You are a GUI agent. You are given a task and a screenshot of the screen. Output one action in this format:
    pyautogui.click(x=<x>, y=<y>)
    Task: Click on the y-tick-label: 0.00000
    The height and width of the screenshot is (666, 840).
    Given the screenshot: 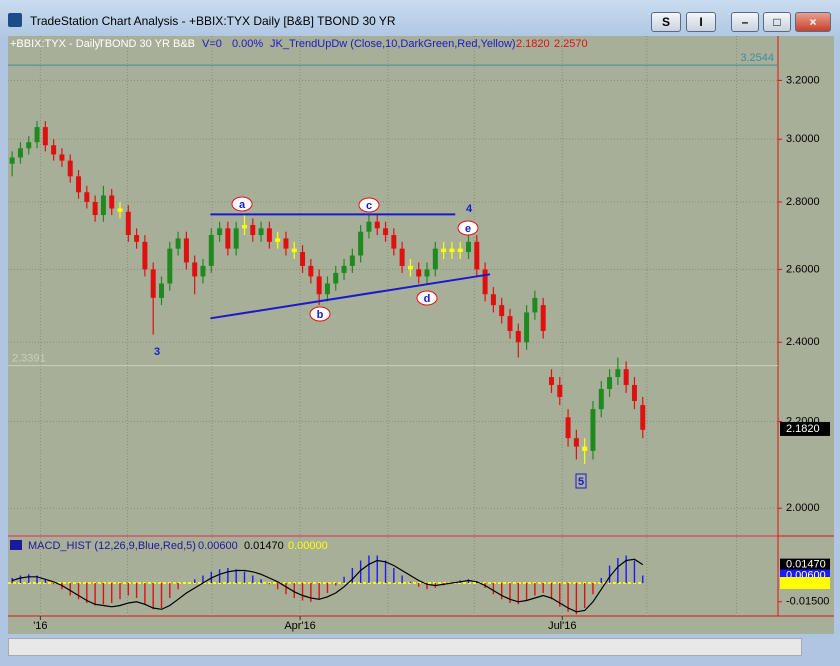 What is the action you would take?
    pyautogui.click(x=806, y=583)
    